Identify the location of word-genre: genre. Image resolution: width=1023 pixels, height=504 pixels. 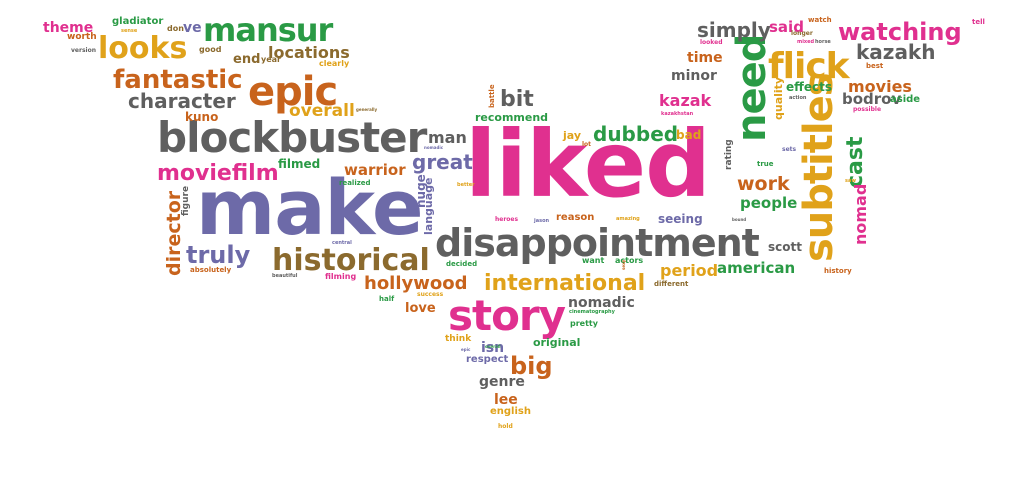
(502, 382).